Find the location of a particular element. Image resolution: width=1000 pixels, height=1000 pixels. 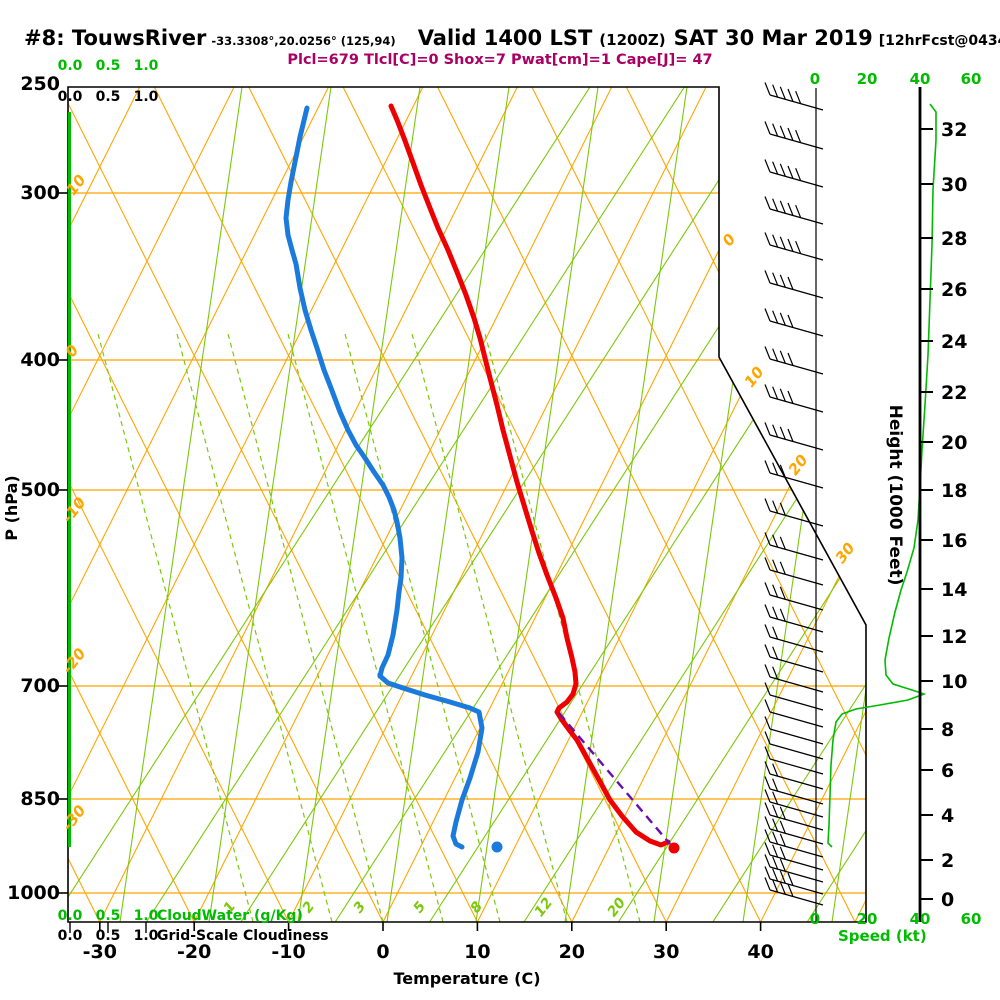

speed-scale-label: 20 is located at coordinates (867, 919).